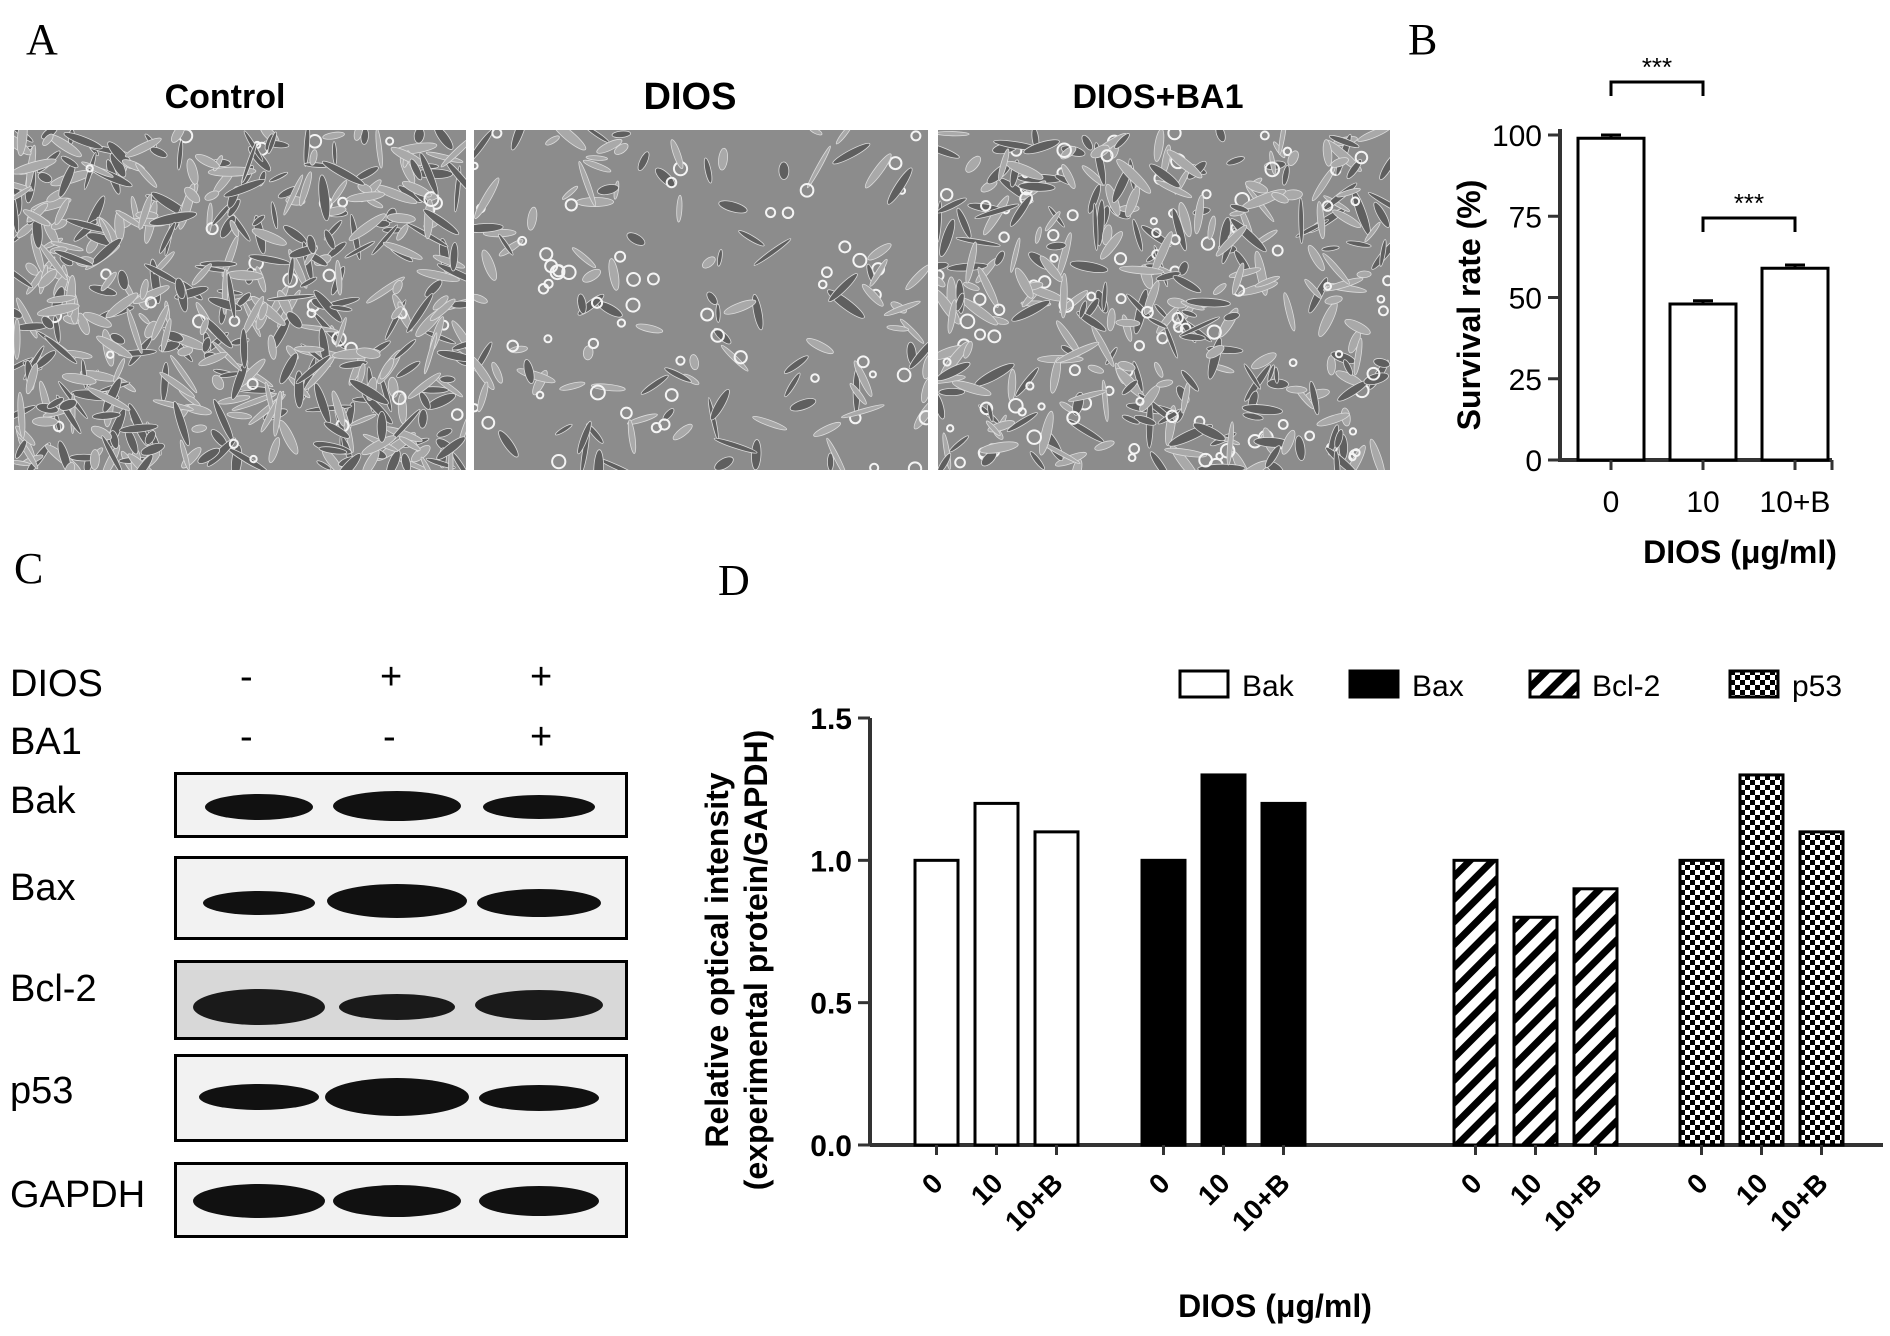 The height and width of the screenshot is (1336, 1890). What do you see at coordinates (78, 1195) in the screenshot?
I see `protein-label-gapdh: GAPDH` at bounding box center [78, 1195].